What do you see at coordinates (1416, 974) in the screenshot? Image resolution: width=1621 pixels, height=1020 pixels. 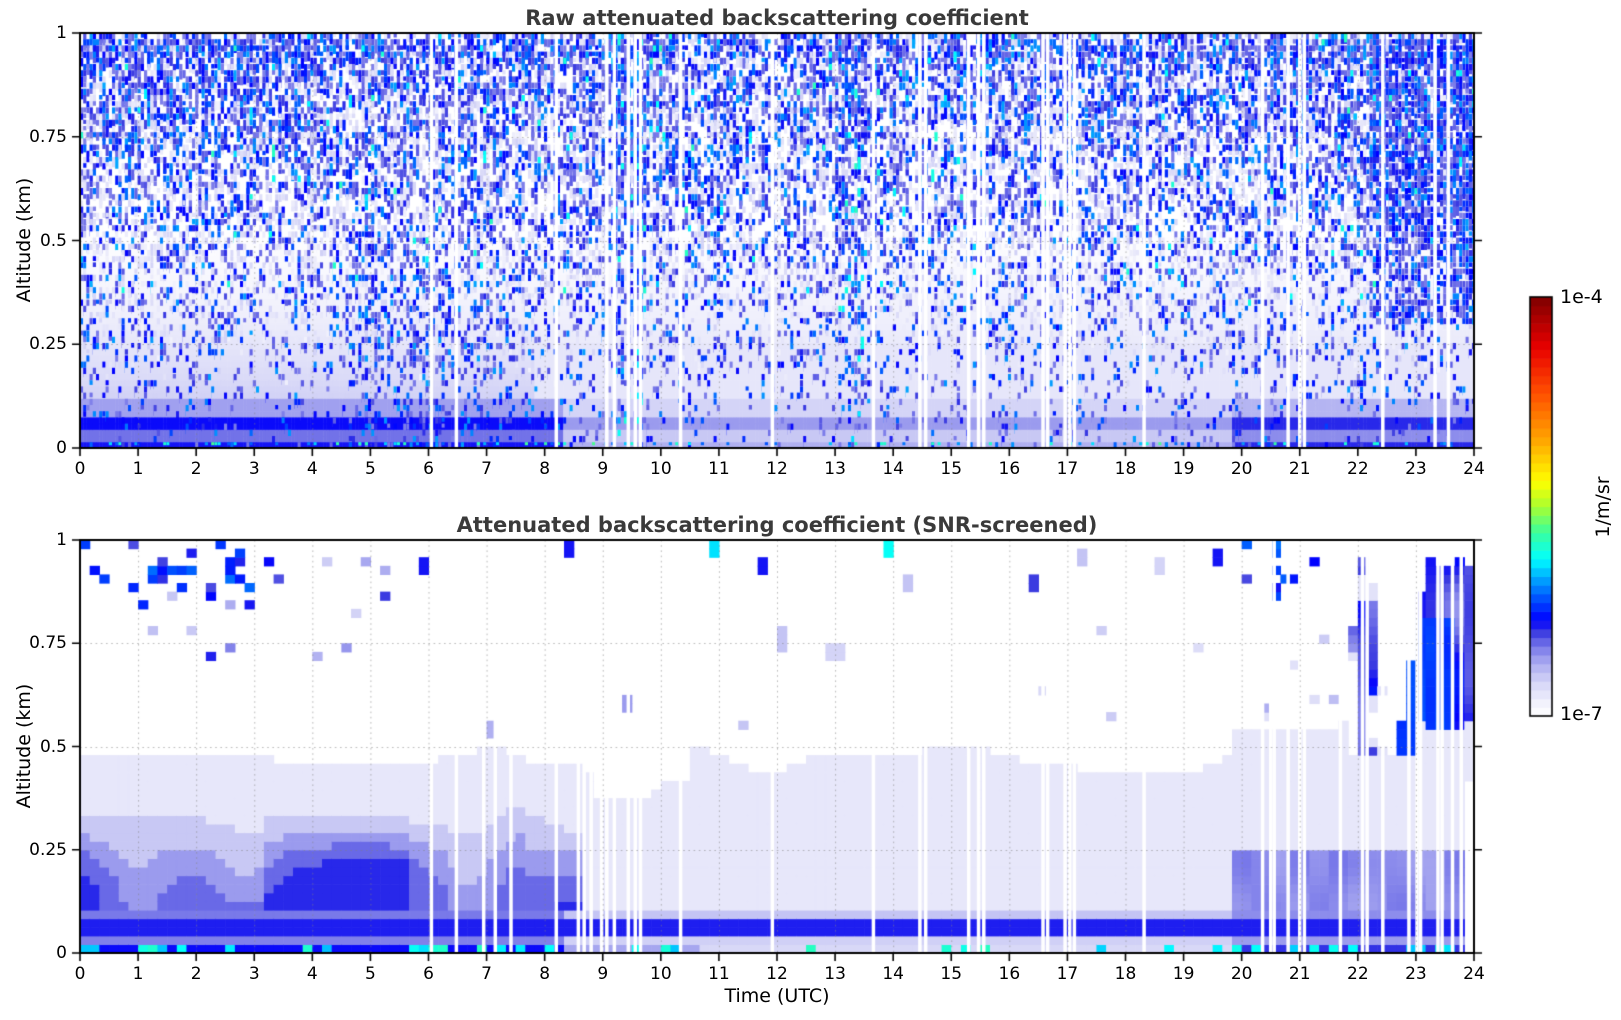 I see `panel2-x-tick-label-23: 23` at bounding box center [1416, 974].